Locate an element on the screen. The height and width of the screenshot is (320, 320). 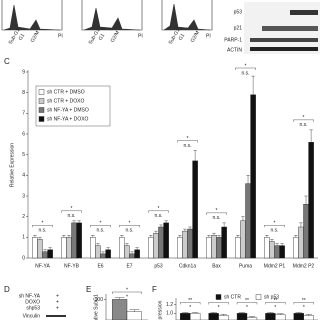
y-tick-label: 100 is located at coordinates (99, 300).